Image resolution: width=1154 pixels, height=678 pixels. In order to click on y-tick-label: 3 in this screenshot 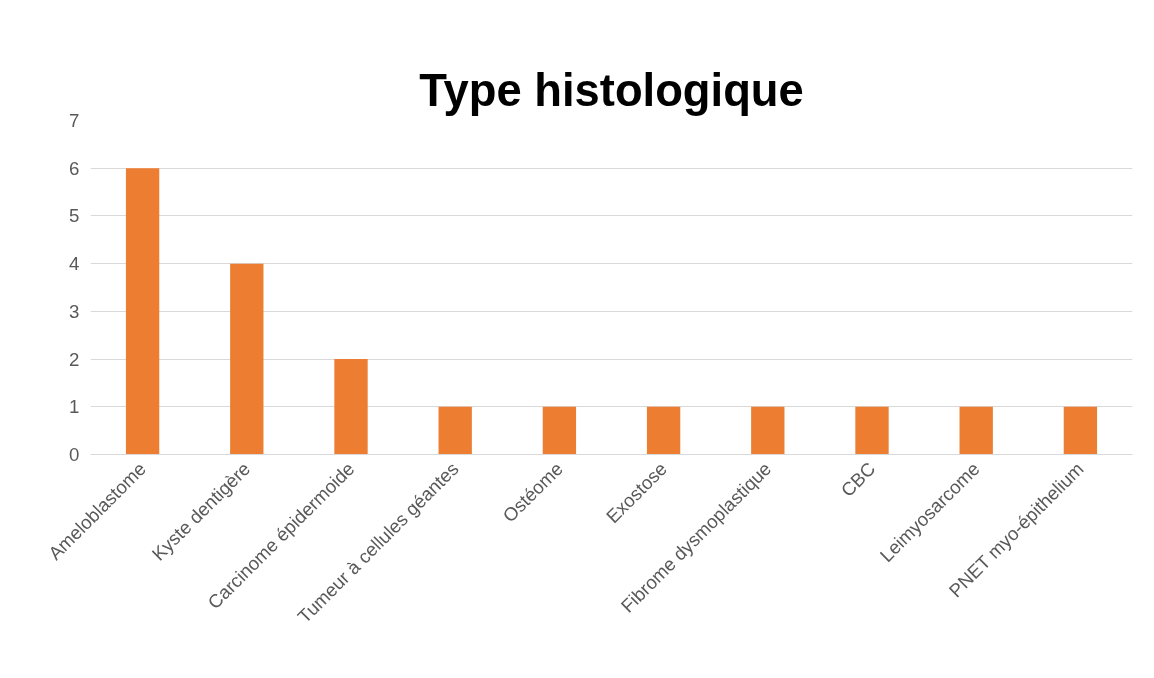, I will do `click(74, 311)`.